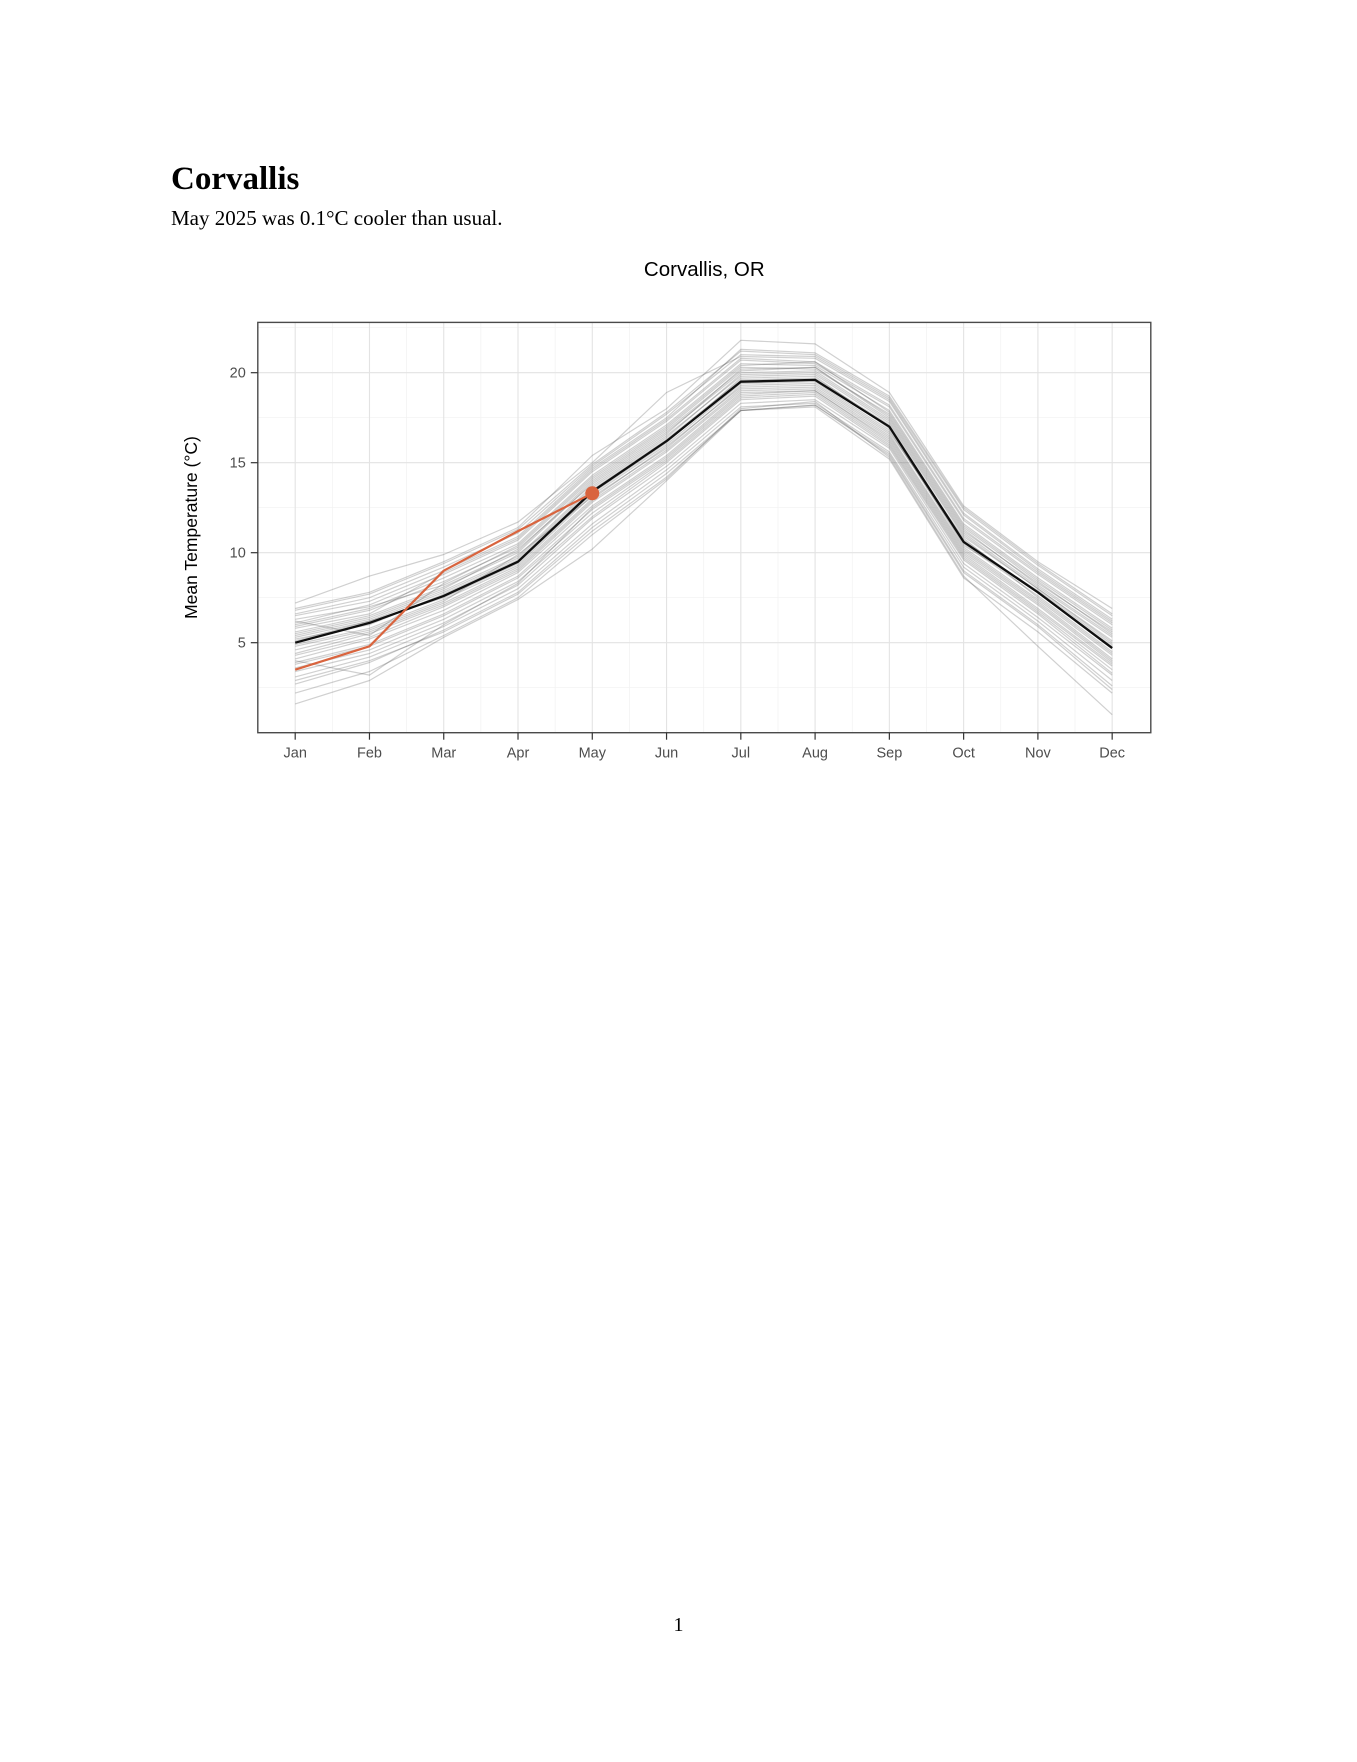 This screenshot has height=1762, width=1357. Describe the element at coordinates (704, 269) in the screenshot. I see `chart-title: Corvallis, OR` at that location.